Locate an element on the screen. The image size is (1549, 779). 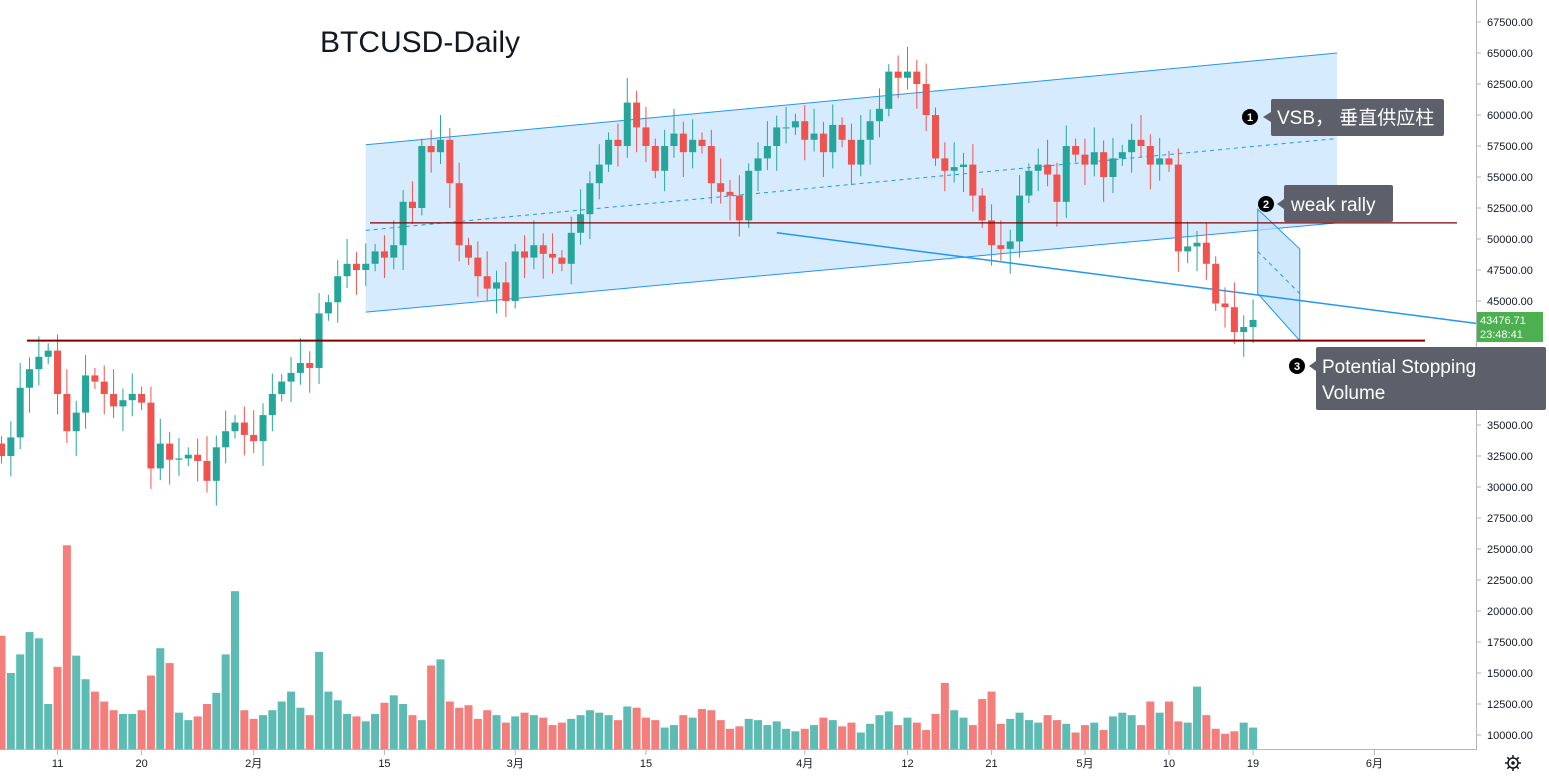
annotation-2-num: 2 is located at coordinates (1266, 205).